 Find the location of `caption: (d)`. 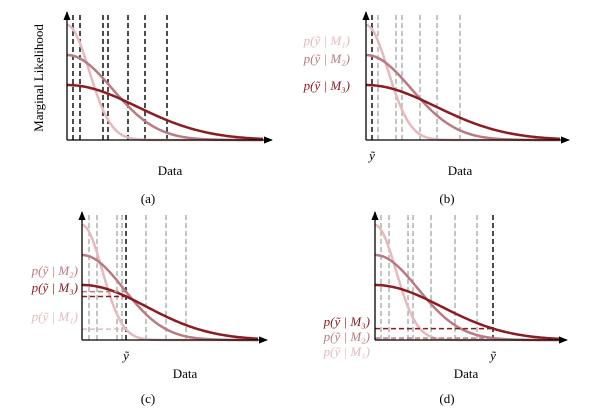

caption: (d) is located at coordinates (446, 398).